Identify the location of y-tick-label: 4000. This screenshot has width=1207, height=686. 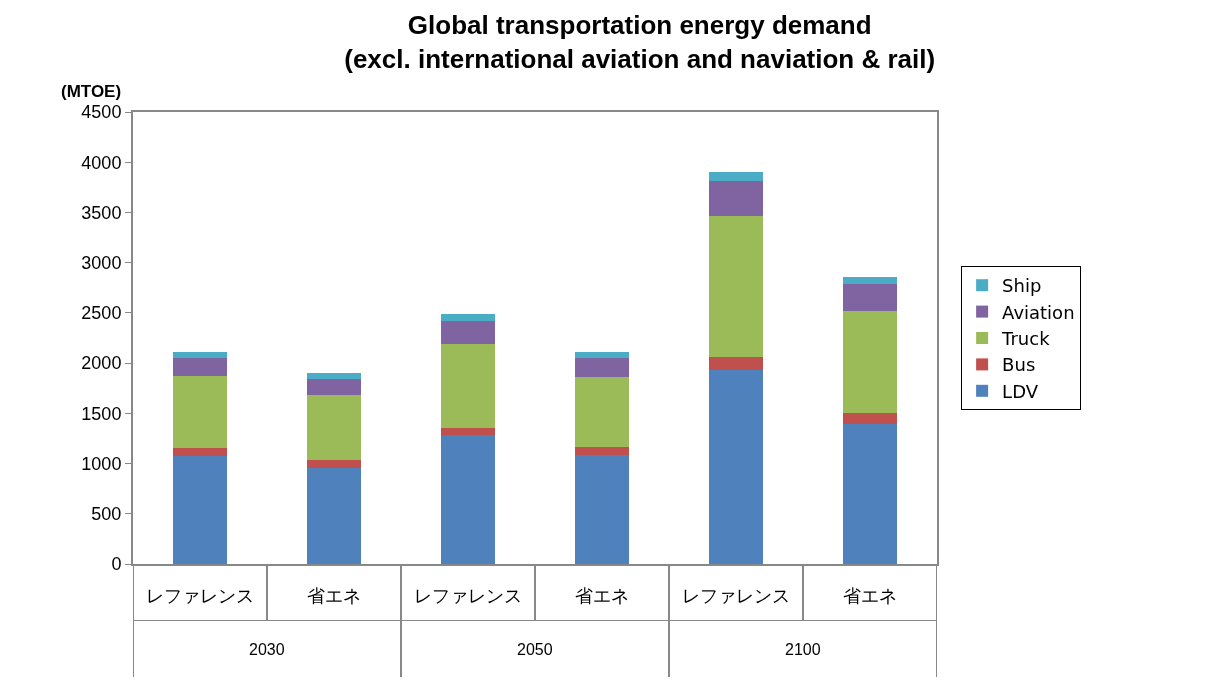
(101, 162).